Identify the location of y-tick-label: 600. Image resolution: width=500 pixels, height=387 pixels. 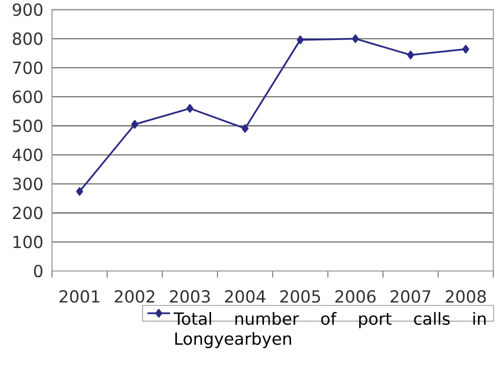
(27, 97).